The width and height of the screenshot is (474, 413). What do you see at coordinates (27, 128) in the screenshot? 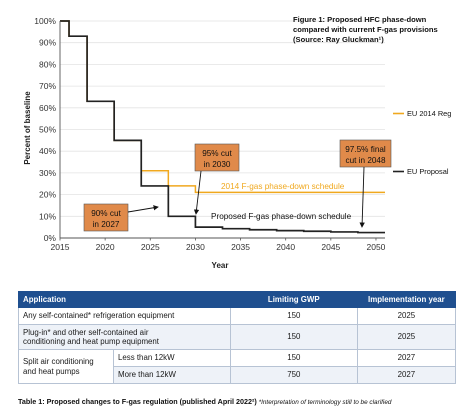
I see `y-axis-label: Percent of baseline` at bounding box center [27, 128].